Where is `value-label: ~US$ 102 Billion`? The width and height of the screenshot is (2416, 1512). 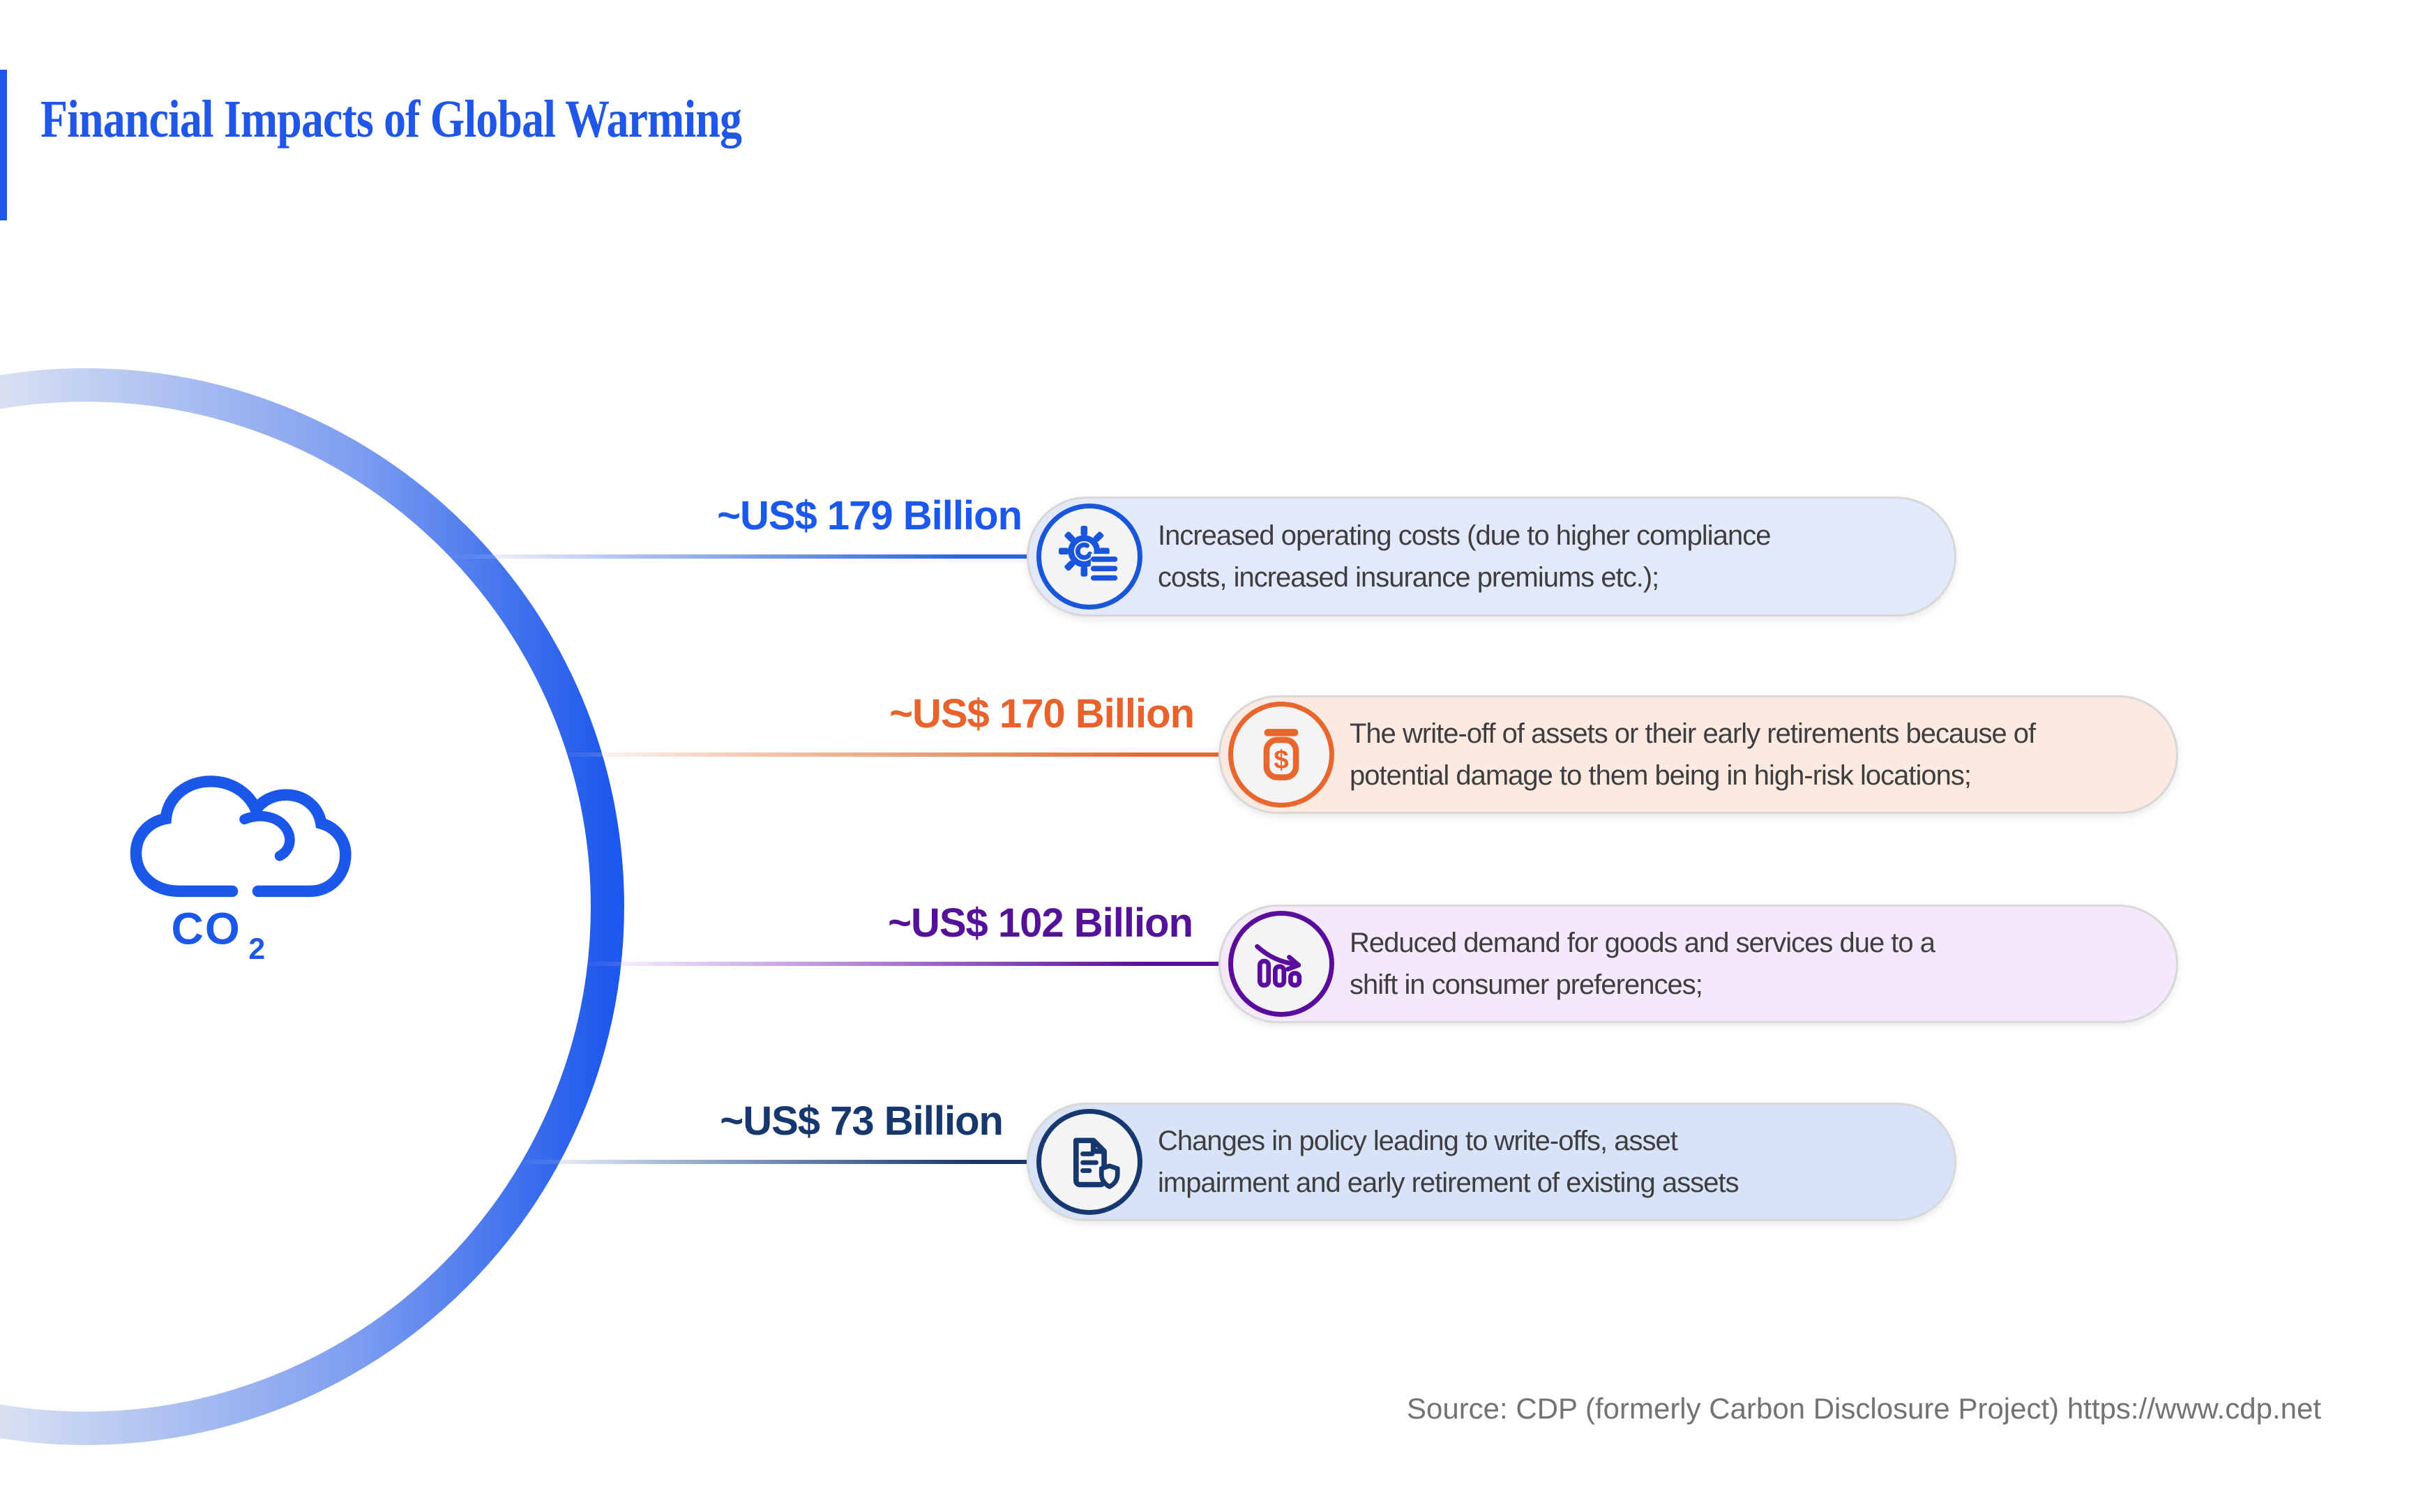 value-label: ~US$ 102 Billion is located at coordinates (1040, 923).